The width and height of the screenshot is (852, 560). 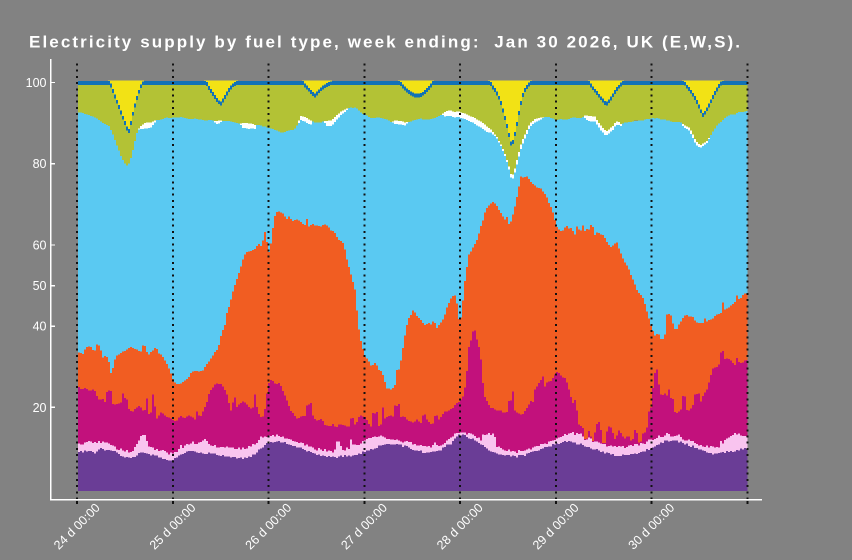 What do you see at coordinates (36, 83) in the screenshot?
I see `svg-text: 100` at bounding box center [36, 83].